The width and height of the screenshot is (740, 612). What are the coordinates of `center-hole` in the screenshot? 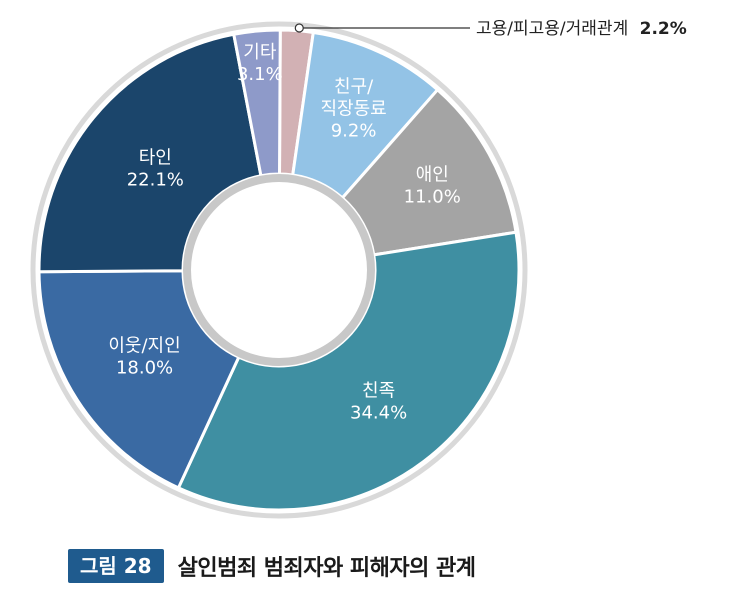 It's located at (279, 270).